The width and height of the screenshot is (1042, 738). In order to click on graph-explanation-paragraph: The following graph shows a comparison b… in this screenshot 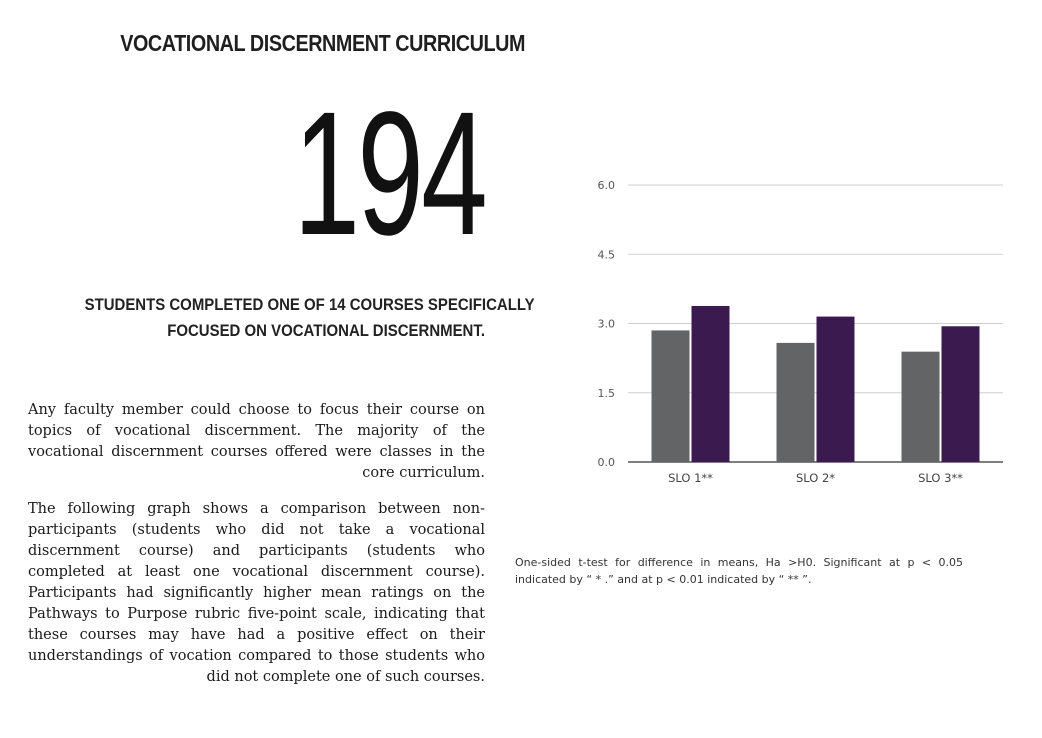, I will do `click(256, 593)`.